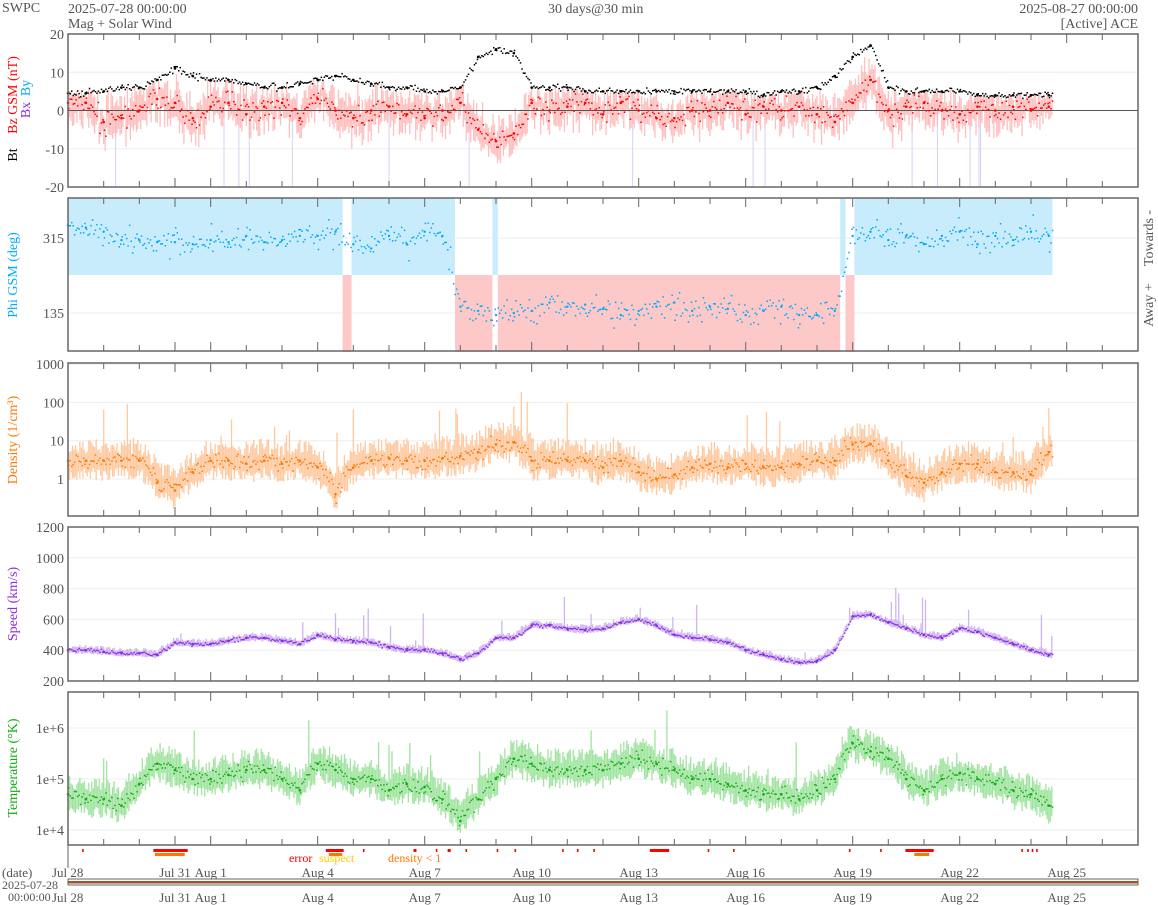 Image resolution: width=1158 pixels, height=905 pixels. What do you see at coordinates (211, 897) in the screenshot?
I see `x-tick-label: Aug 1` at bounding box center [211, 897].